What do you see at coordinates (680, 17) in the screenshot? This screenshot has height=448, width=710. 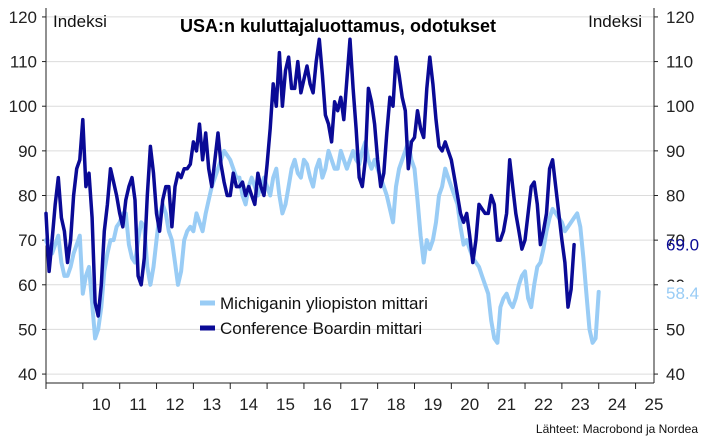 I see `y-tick-label-right: 120` at bounding box center [680, 17].